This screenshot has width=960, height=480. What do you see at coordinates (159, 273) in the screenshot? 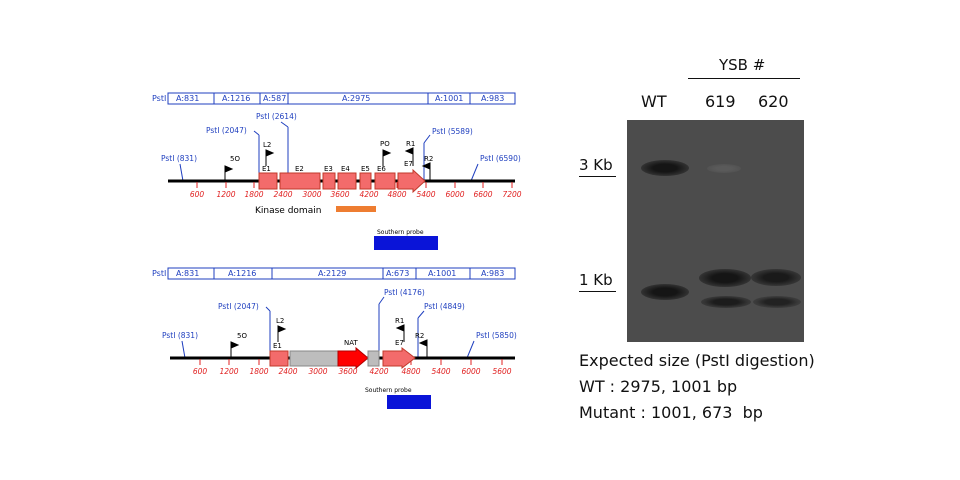
I see `mut-segment-label-0: PstI` at bounding box center [159, 273].